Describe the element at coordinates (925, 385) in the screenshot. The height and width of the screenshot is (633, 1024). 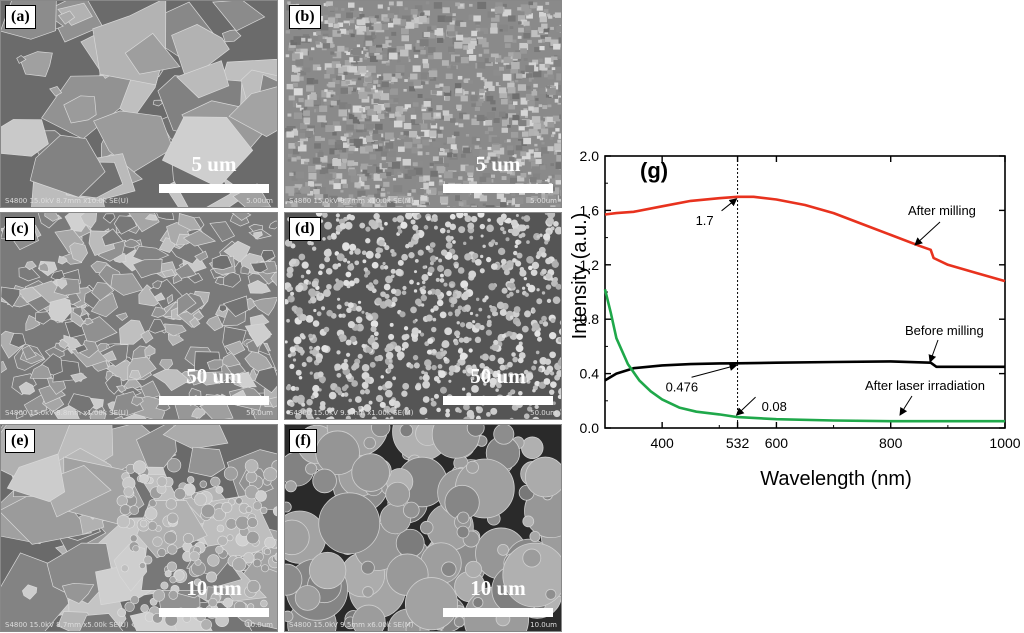
I see `series-label: After laser irradiation` at that location.